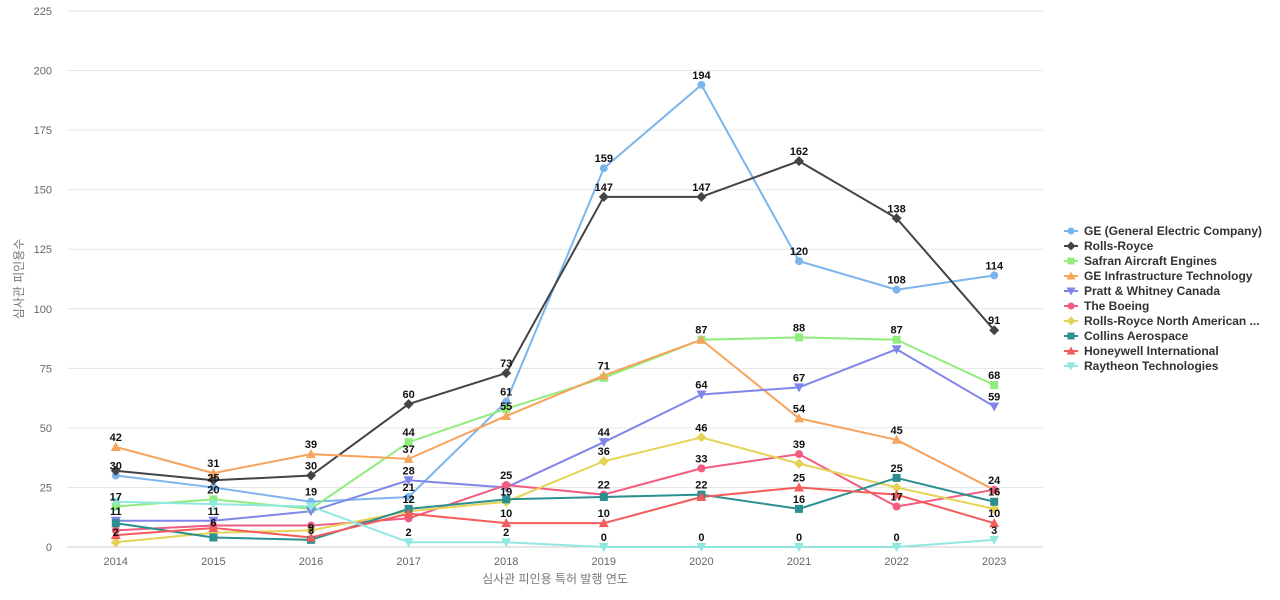 This screenshot has height=600, width=1280. What do you see at coordinates (604, 433) in the screenshot?
I see `data-label: 44` at bounding box center [604, 433].